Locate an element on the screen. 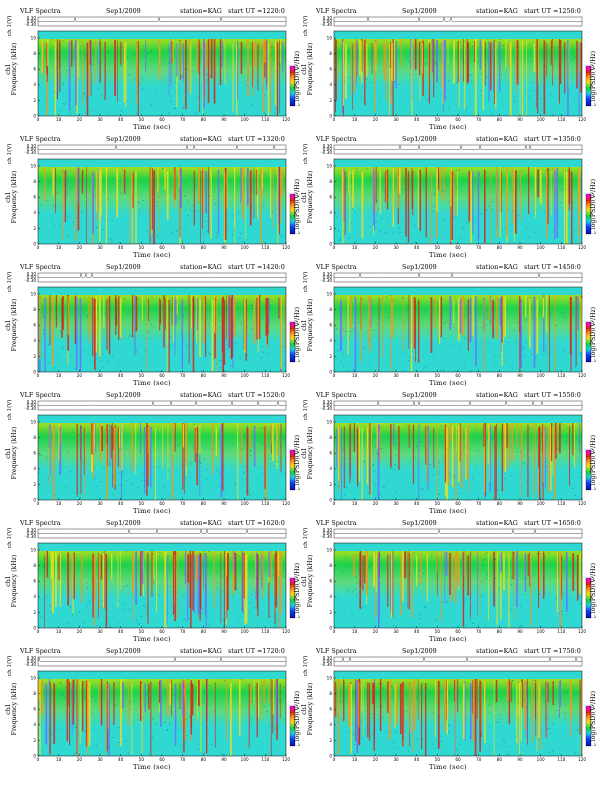 This screenshot has width=612, height=792. frequency-y-label: ch1 Frequency (kHz) is located at coordinates (11, 453).